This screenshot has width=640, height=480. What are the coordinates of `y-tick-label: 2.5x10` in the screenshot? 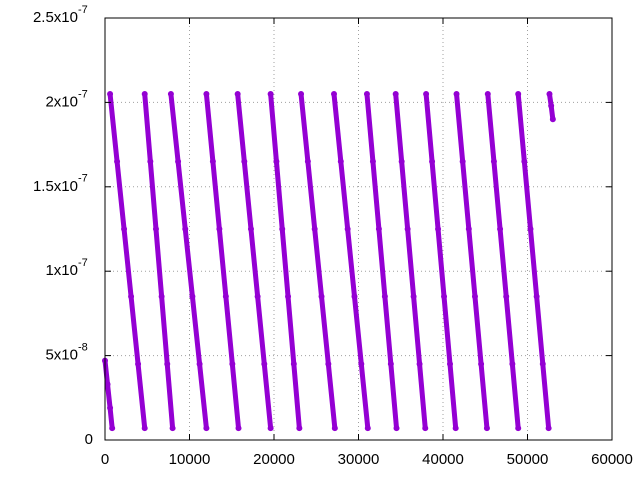 It's located at (55, 17).